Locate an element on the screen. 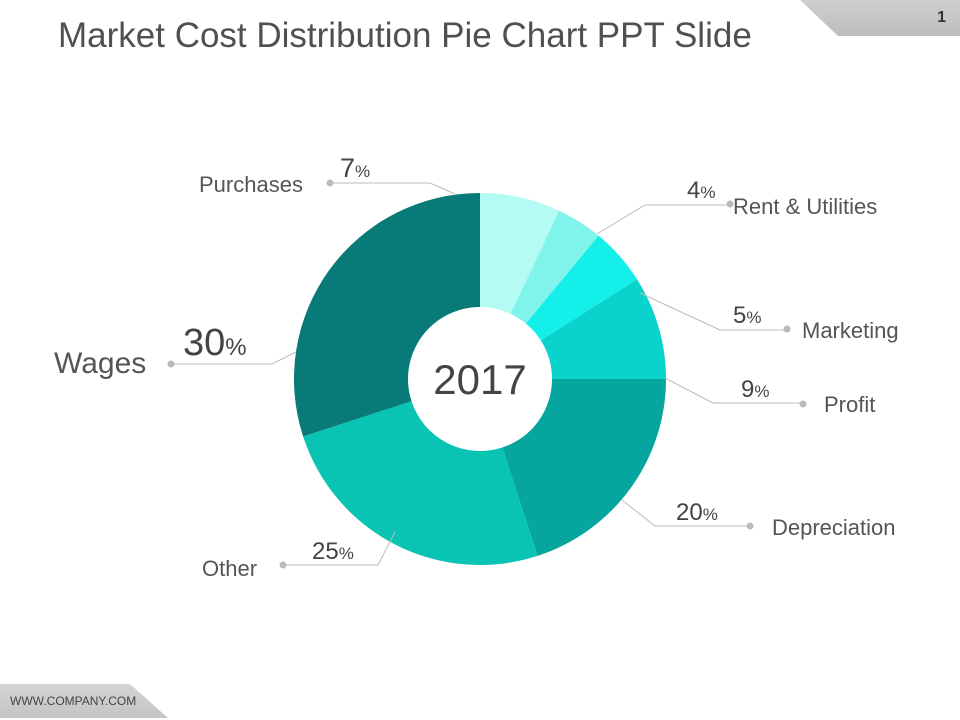 This screenshot has width=960, height=720. label-wages: Wages is located at coordinates (100, 363).